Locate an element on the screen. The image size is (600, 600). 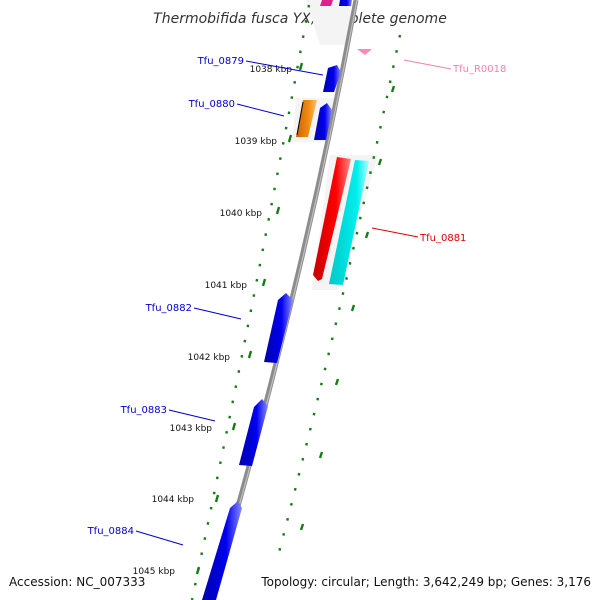
gene-label-tfu-r0018: Tfu_R0018 is located at coordinates (479, 69).